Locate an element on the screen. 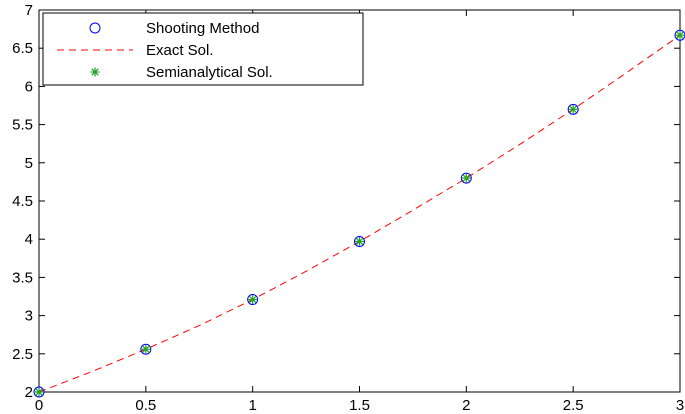 This screenshot has width=685, height=414. x-tick-label: 2.5 is located at coordinates (573, 405).